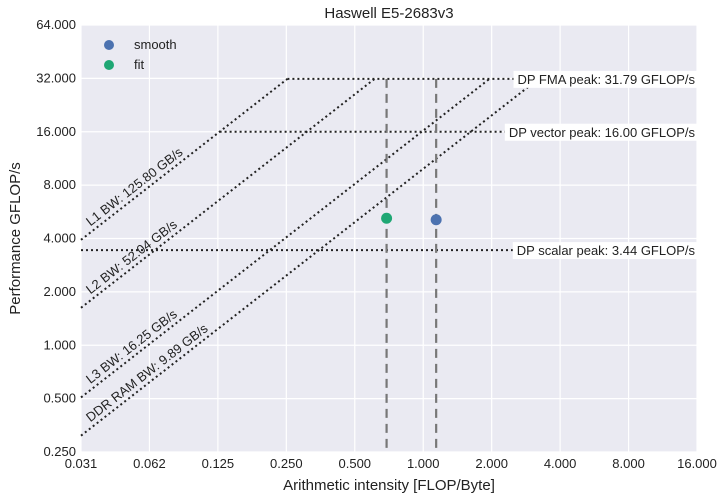 The height and width of the screenshot is (497, 724). Describe the element at coordinates (59, 184) in the screenshot. I see `y-tick-label: 8.000` at that location.